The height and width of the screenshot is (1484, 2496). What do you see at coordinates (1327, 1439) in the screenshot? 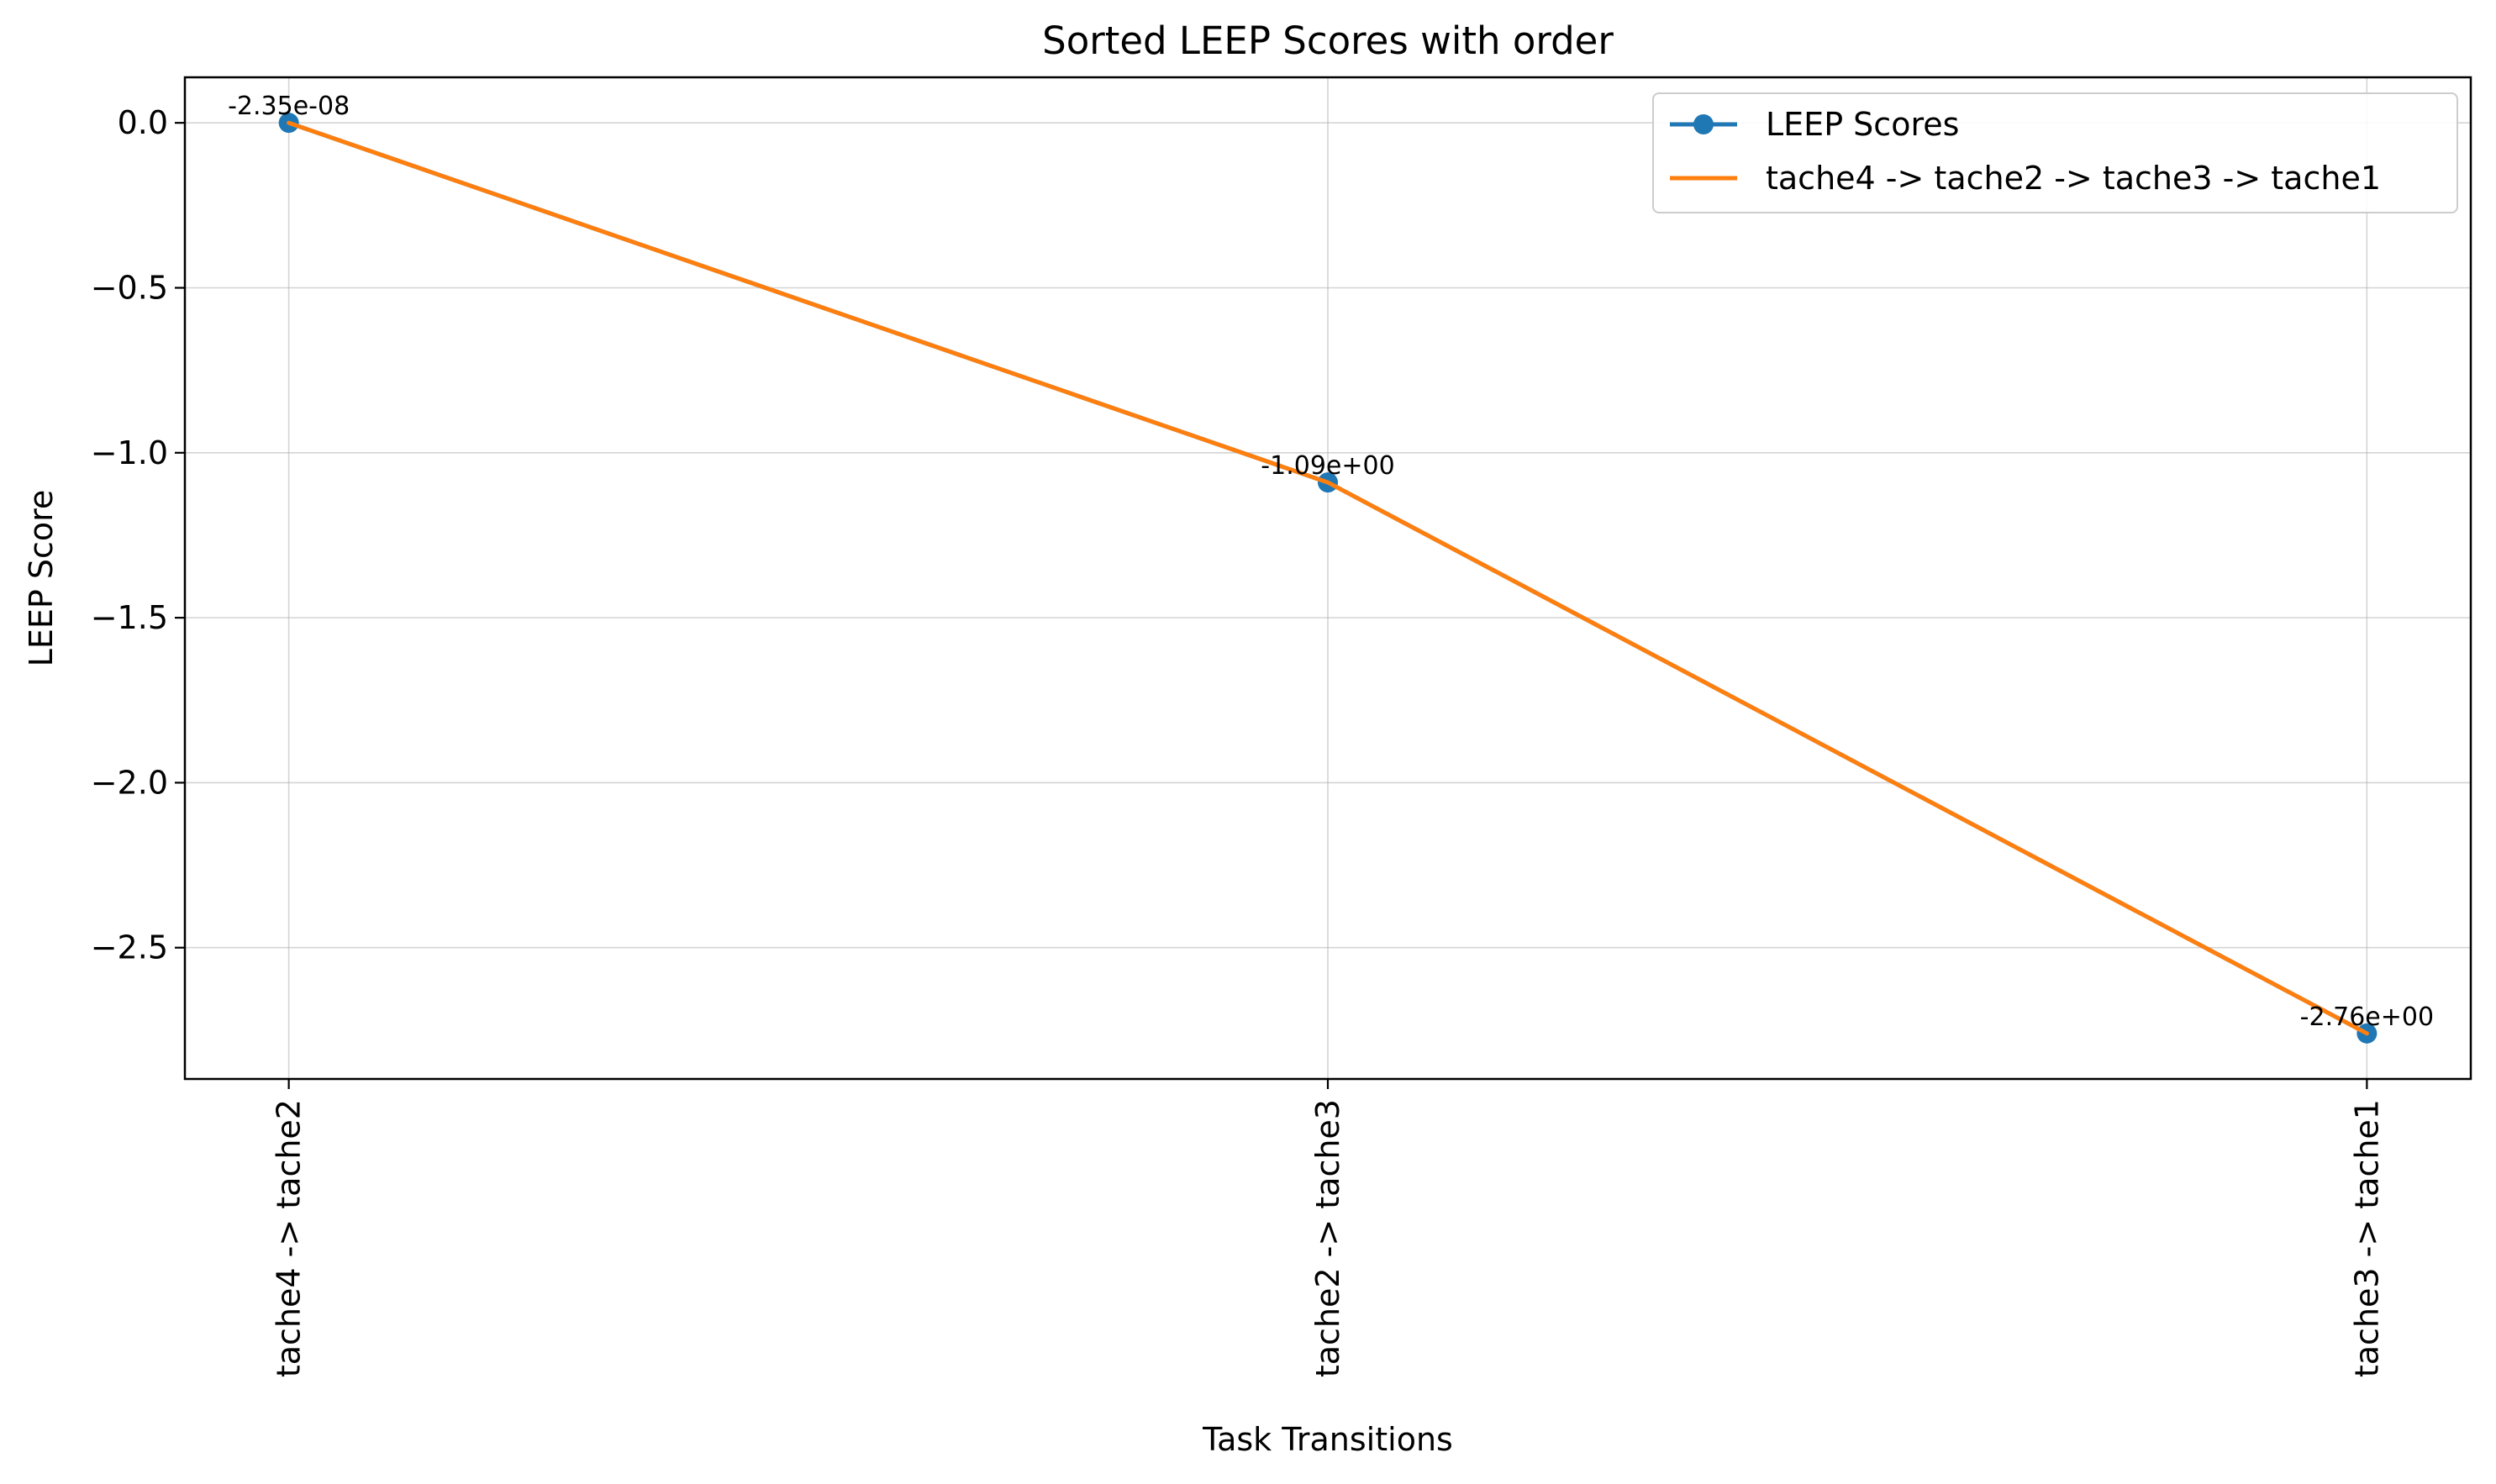
I see `x-axis-label: Task Transitions` at bounding box center [1327, 1439].